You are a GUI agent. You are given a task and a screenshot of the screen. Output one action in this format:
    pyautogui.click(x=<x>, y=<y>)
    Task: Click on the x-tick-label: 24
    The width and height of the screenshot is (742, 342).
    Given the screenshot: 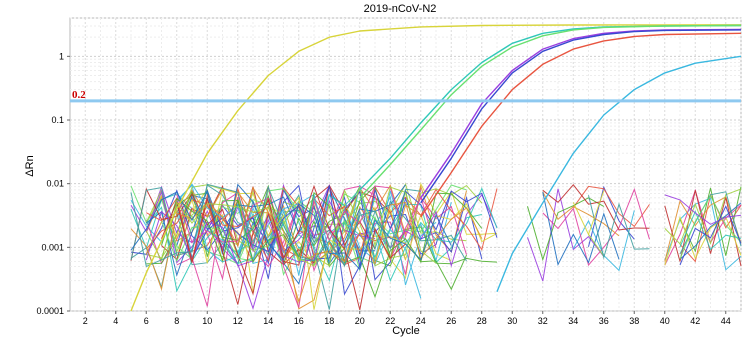 What is the action you would take?
    pyautogui.click(x=421, y=321)
    